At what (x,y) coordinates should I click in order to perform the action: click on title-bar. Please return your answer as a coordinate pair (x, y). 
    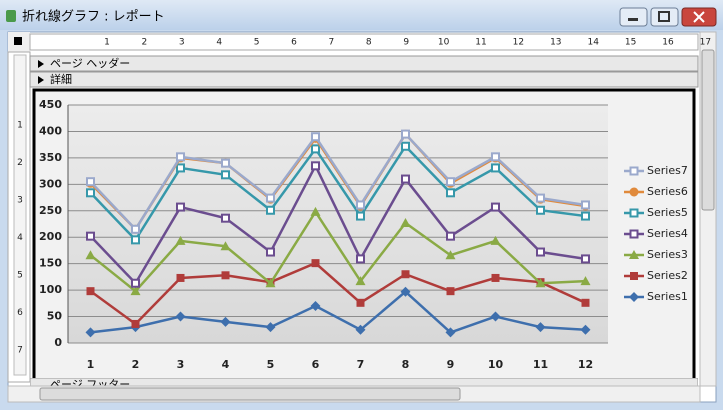
    Looking at the image, I should click on (361, 15).